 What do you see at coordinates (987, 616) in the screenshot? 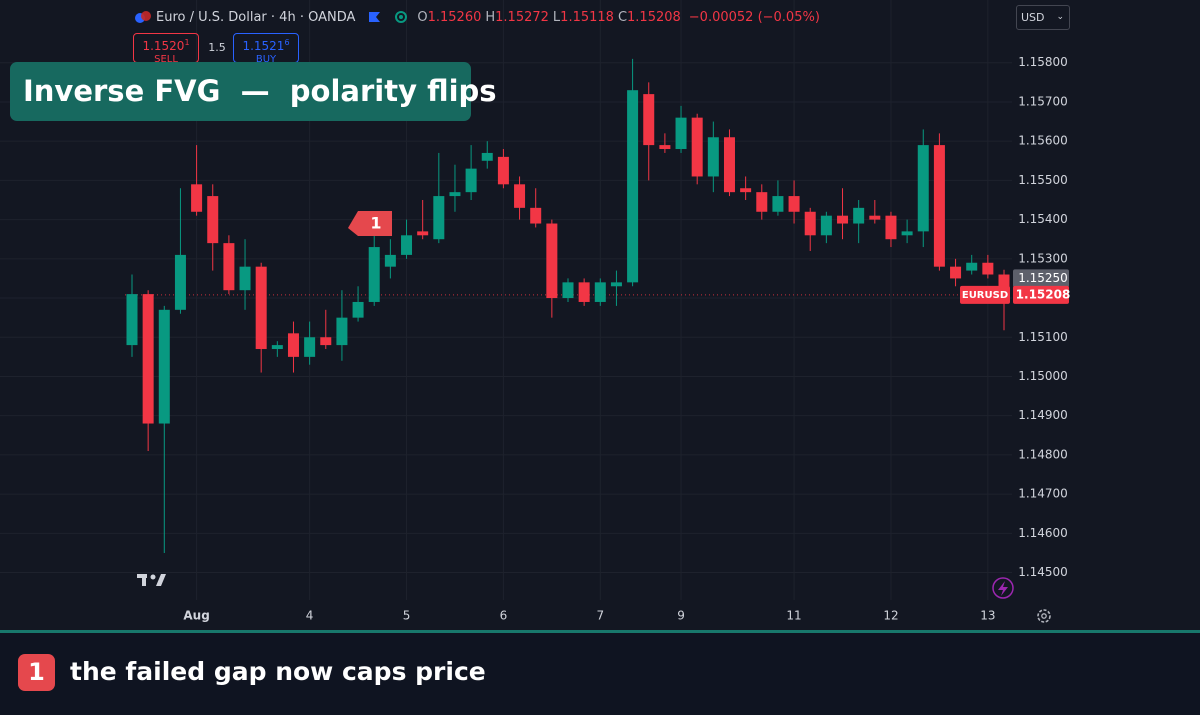
I see `x-tick-label: 13` at bounding box center [987, 616].